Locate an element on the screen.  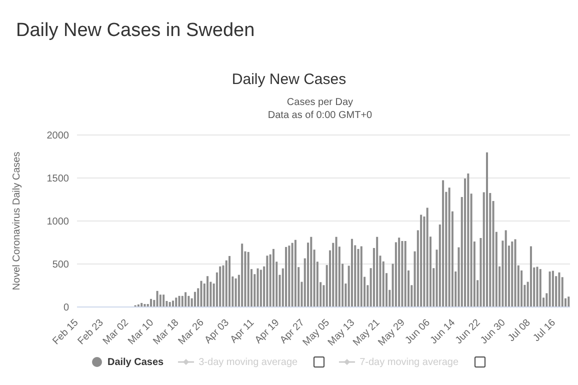
y-axis-title: Novel Coronavirus Daily Cases is located at coordinates (17, 221).